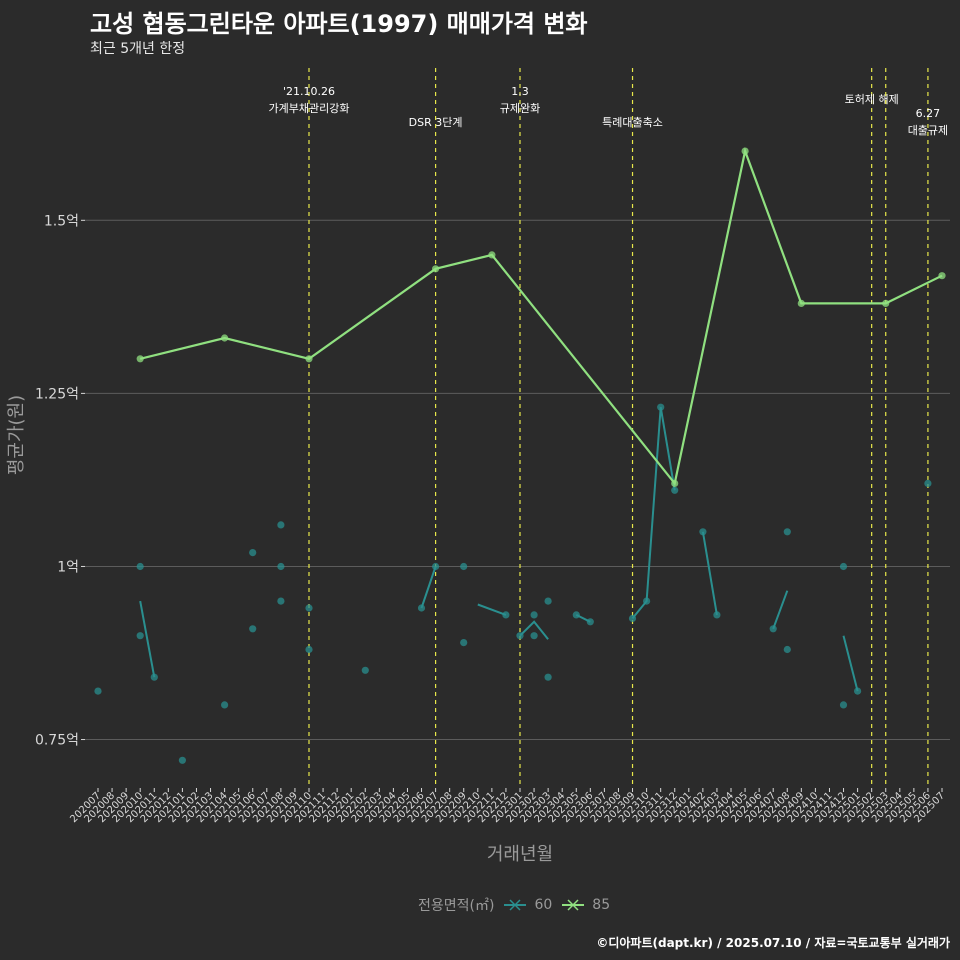 This screenshot has height=960, width=960. I want to click on legend-title: 전용면적(㎡), so click(456, 906).